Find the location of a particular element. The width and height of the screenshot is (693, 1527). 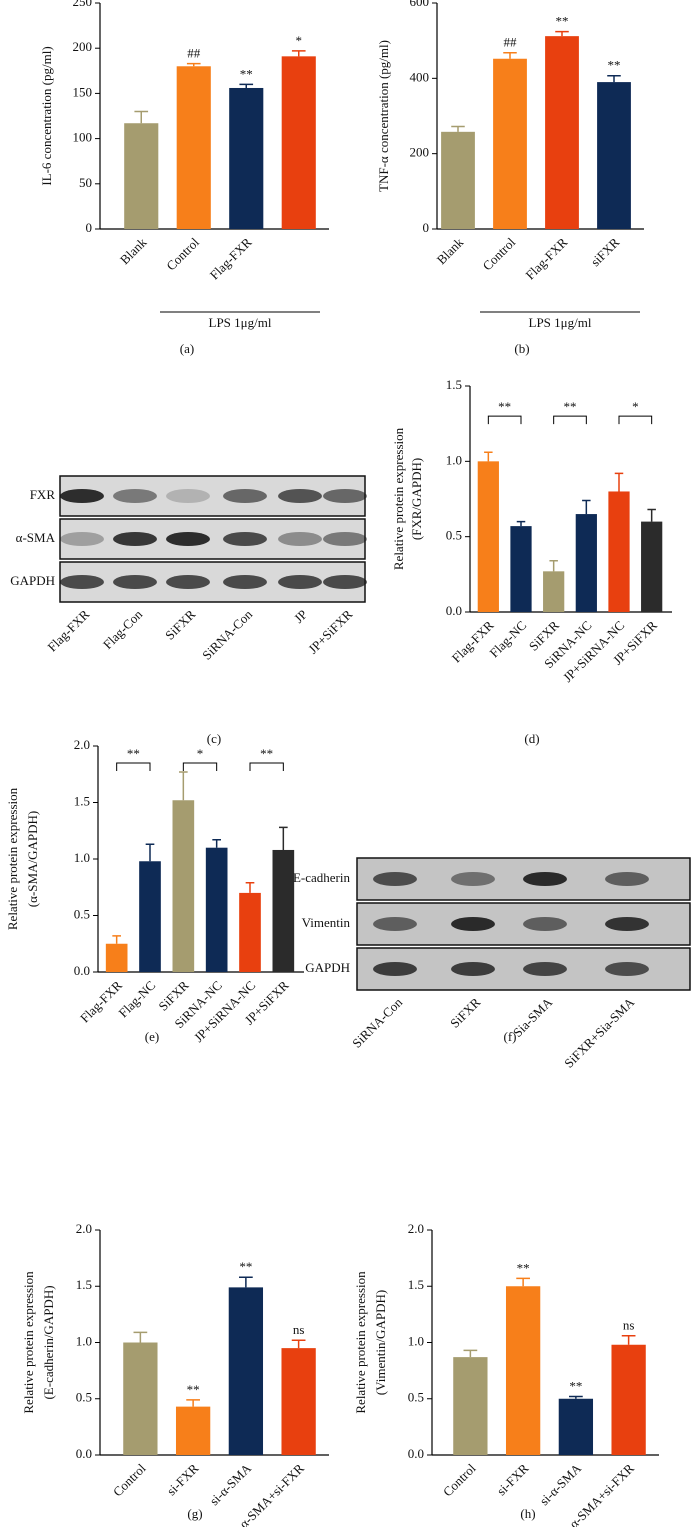

blot-row-label: α-SMA is located at coordinates (36, 537).